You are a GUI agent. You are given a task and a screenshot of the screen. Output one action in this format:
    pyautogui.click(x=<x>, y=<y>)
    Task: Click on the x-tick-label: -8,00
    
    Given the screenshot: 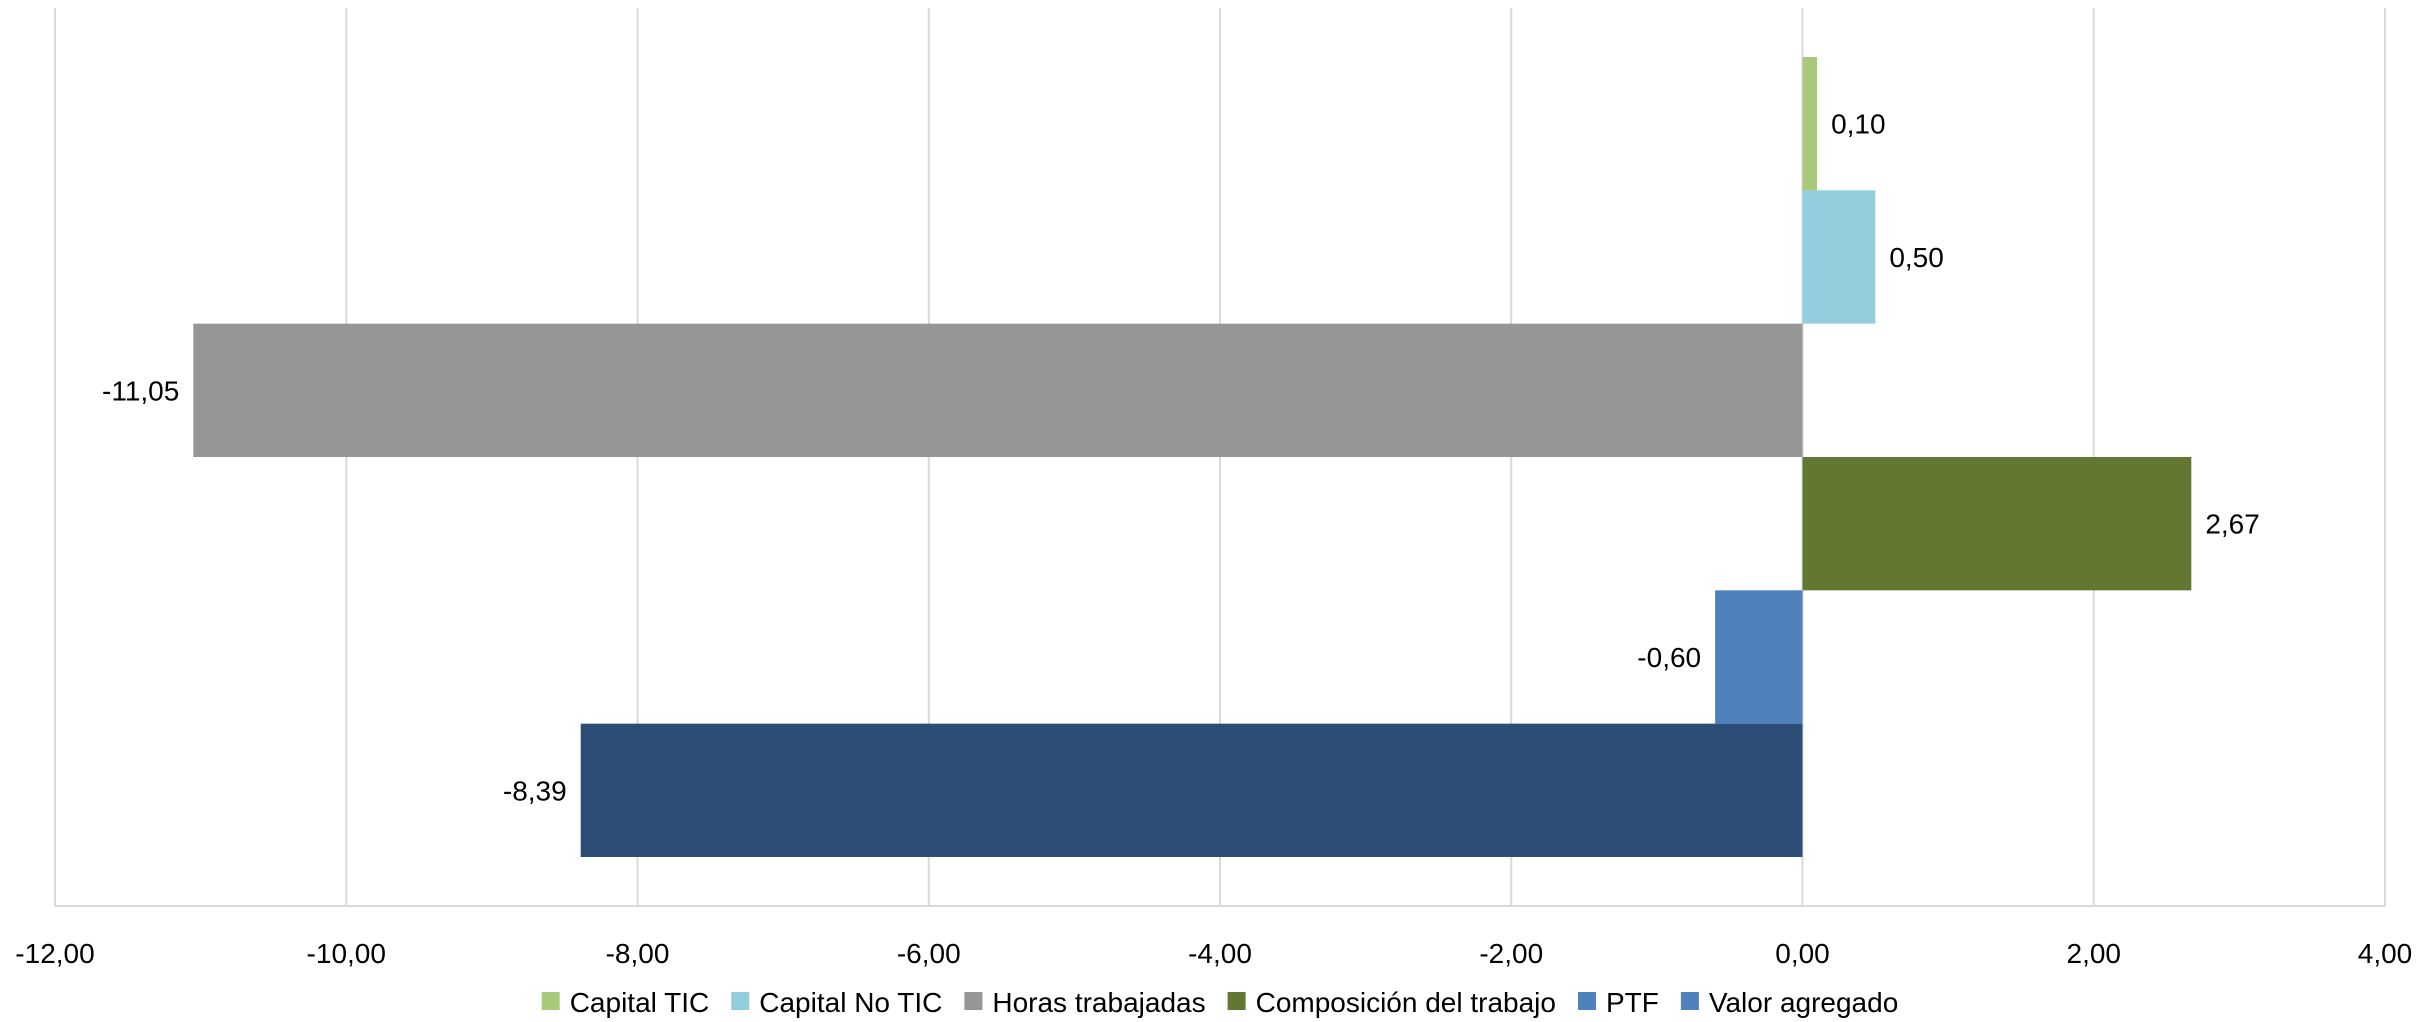 What is the action you would take?
    pyautogui.click(x=638, y=953)
    